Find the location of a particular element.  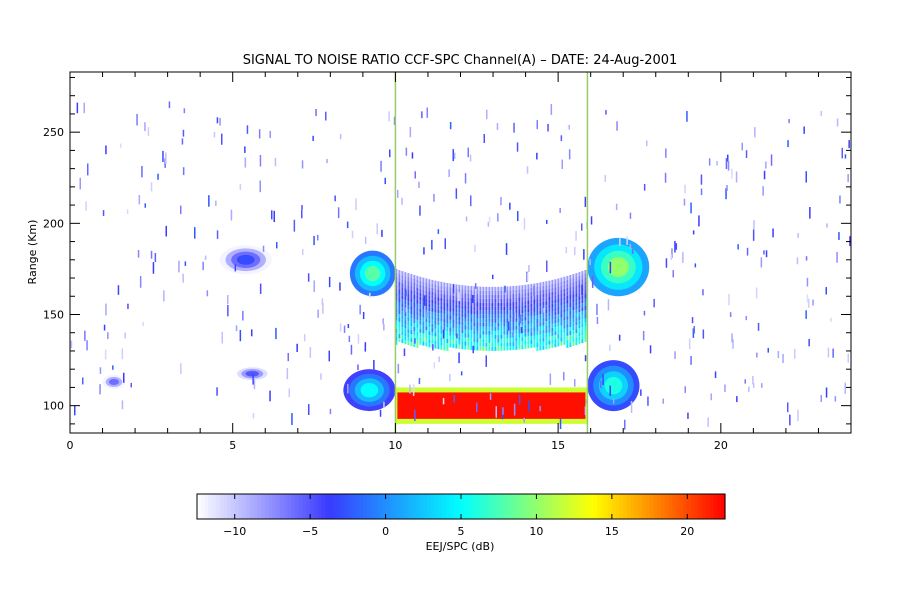

y-tick-label: 150 is located at coordinates (53, 314).